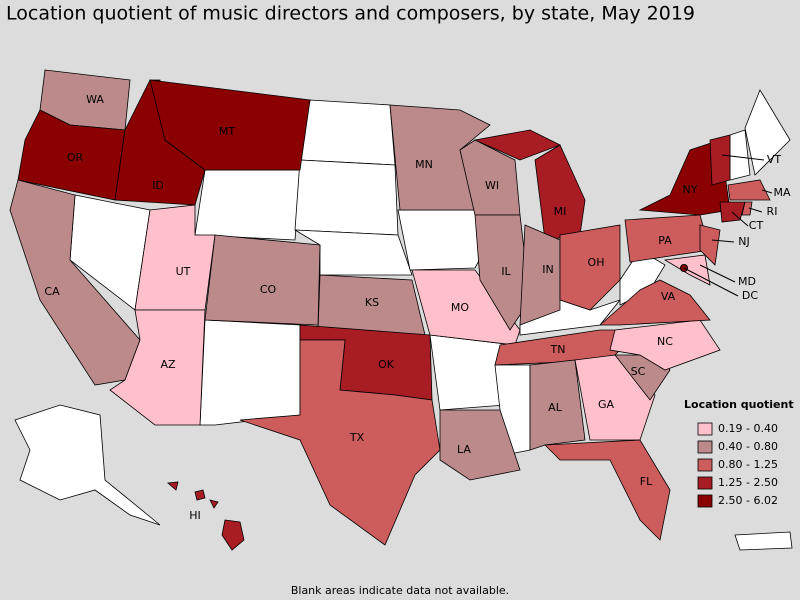 This screenshot has height=600, width=800. What do you see at coordinates (357, 437) in the screenshot?
I see `state-label: TX` at bounding box center [357, 437].